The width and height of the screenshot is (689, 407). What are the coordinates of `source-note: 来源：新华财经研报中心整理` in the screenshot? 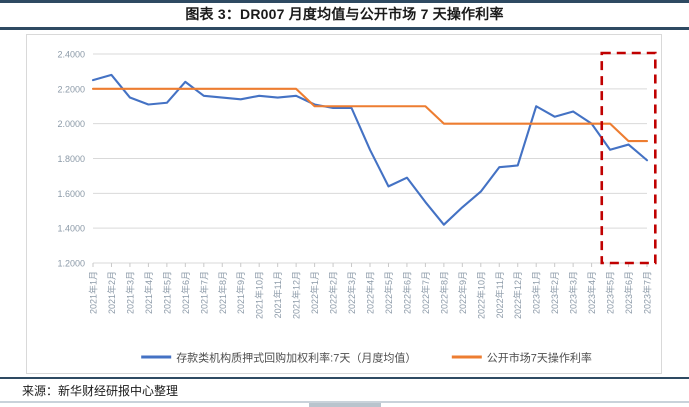 It's located at (100, 391).